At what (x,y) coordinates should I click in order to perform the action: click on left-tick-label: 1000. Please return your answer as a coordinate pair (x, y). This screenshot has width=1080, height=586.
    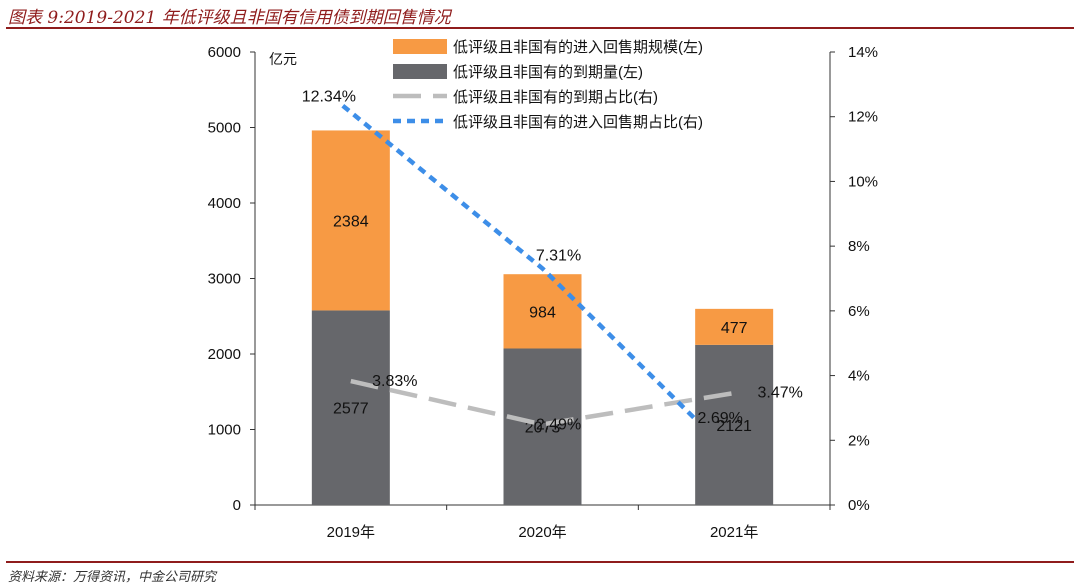
    Looking at the image, I should click on (224, 430).